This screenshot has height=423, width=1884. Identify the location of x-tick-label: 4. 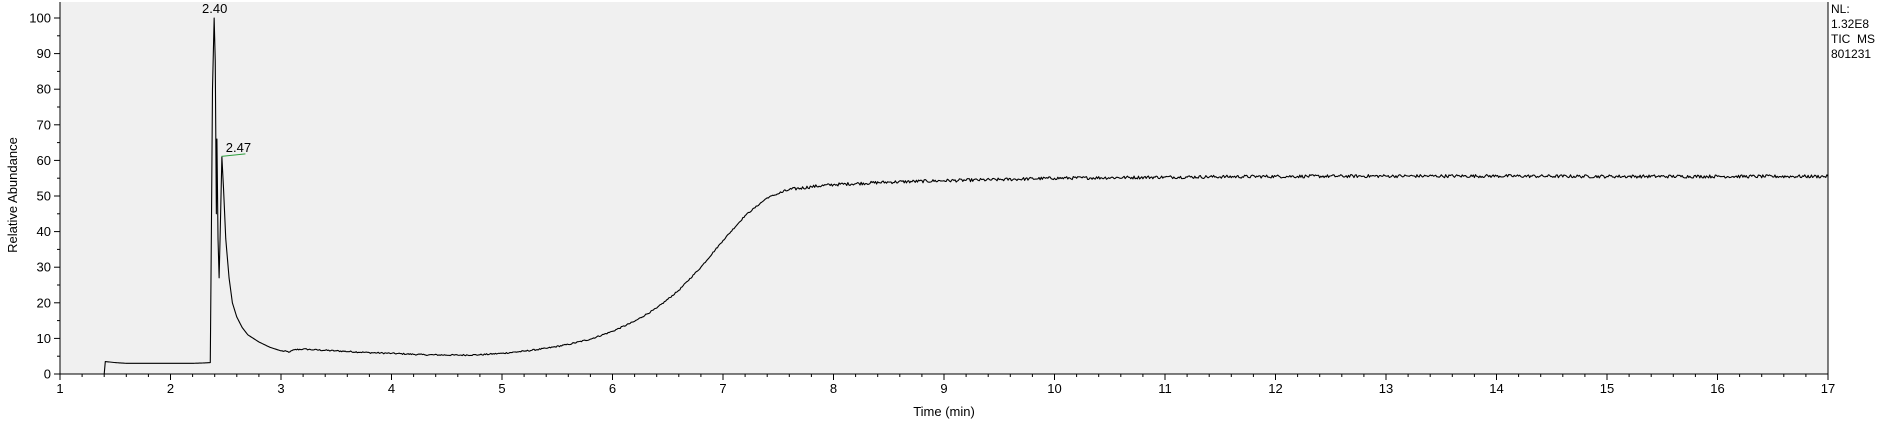
(391, 388).